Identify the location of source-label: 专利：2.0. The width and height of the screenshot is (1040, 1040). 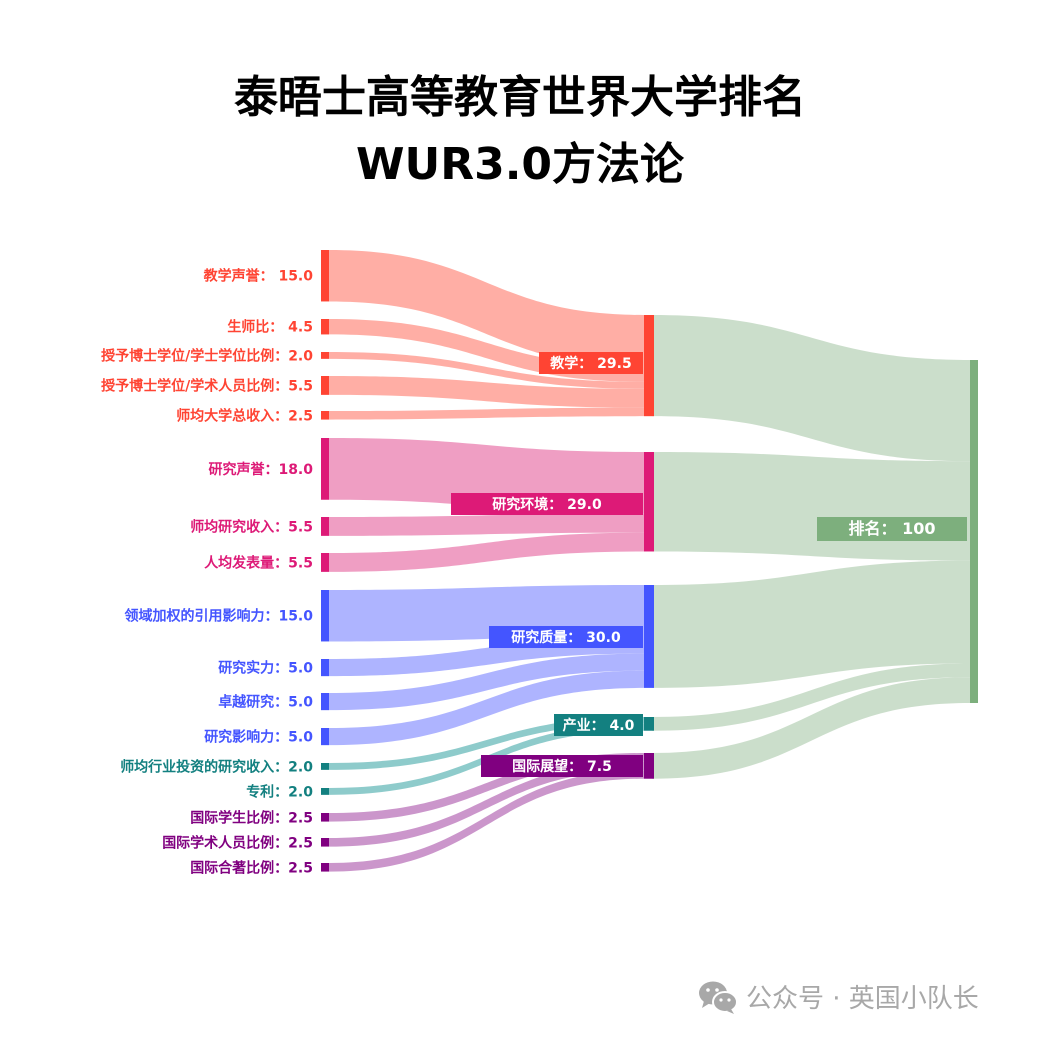
(279, 791).